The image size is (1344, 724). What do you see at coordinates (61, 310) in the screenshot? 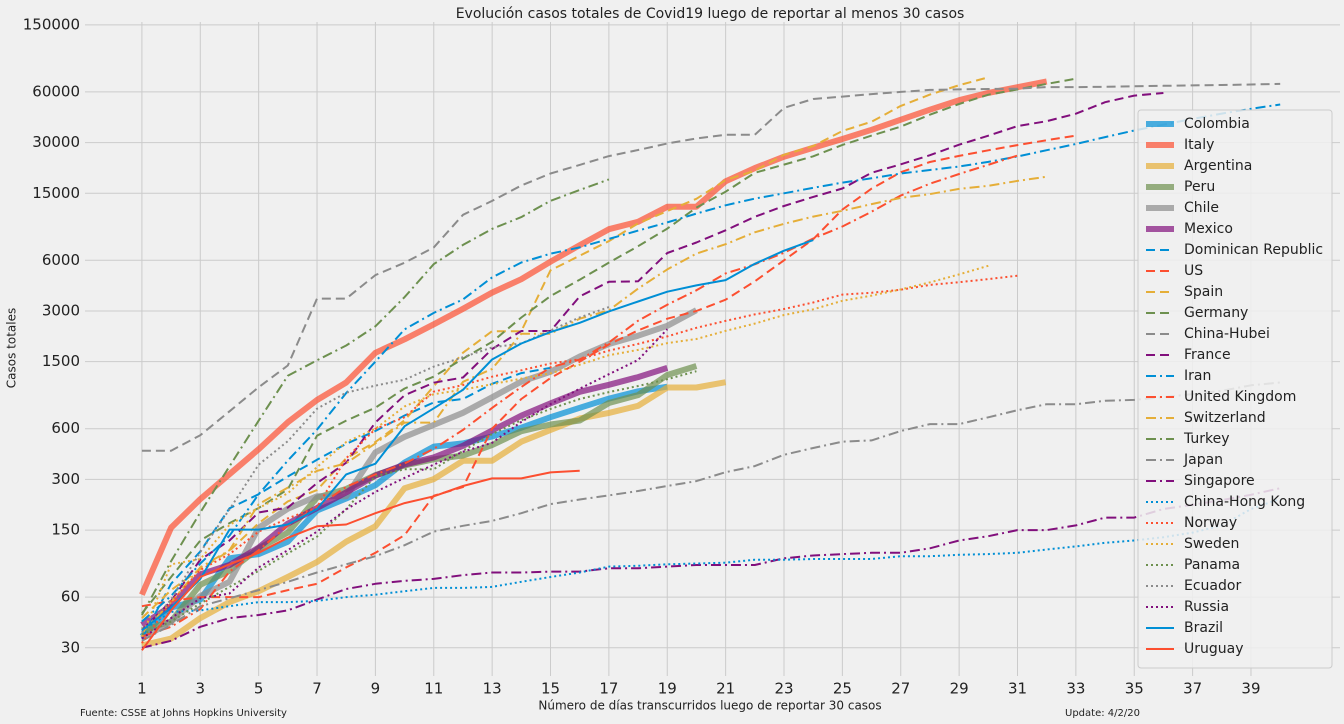
I see `y-tick-label: 3000` at bounding box center [61, 310].